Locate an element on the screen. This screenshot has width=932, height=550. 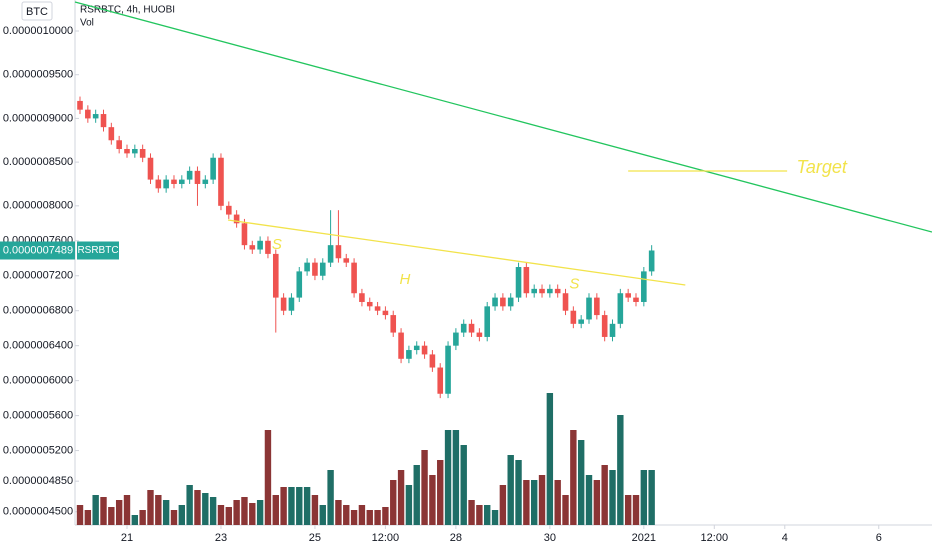
symbol: RSRBTC, 4h, HUOBI is located at coordinates (127, 10).